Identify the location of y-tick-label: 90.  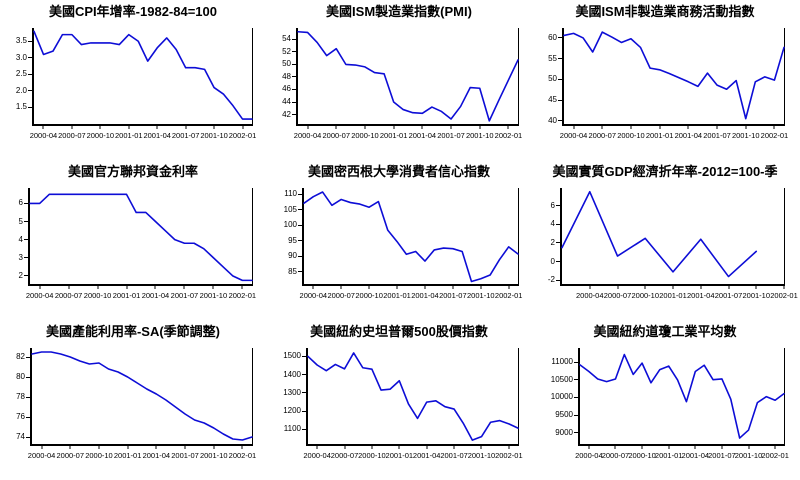
(292, 256).